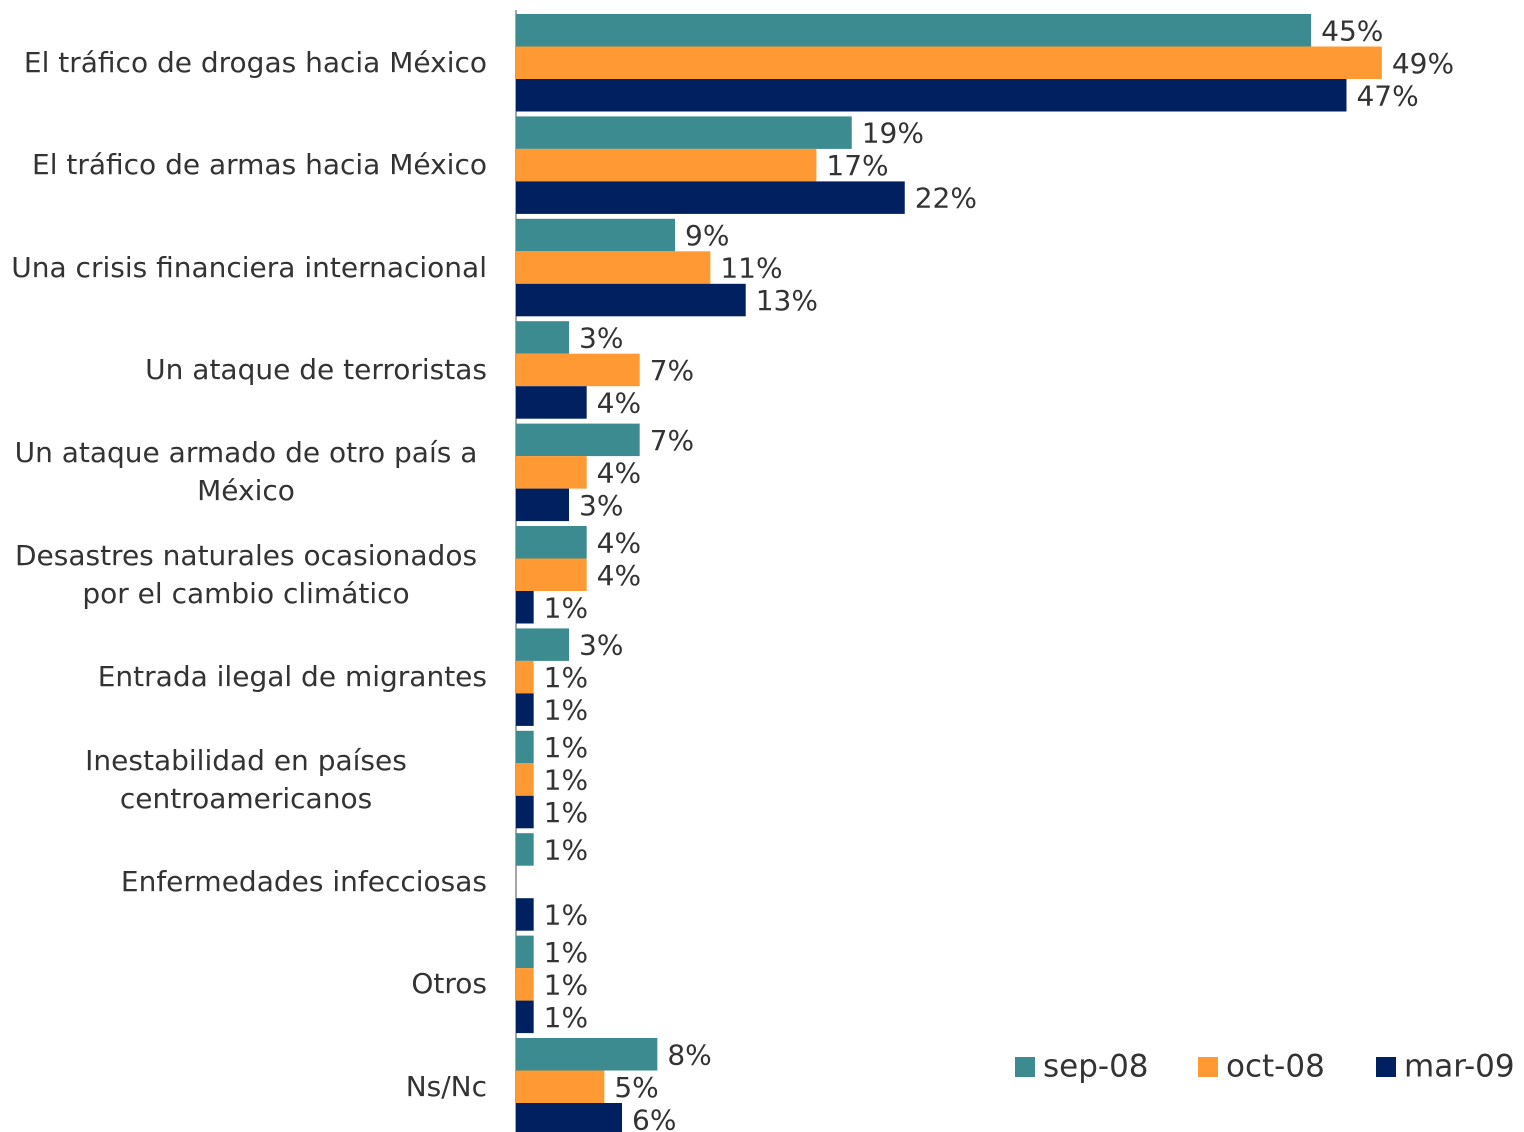  What do you see at coordinates (893, 133) in the screenshot?
I see `value-label: 19%` at bounding box center [893, 133].